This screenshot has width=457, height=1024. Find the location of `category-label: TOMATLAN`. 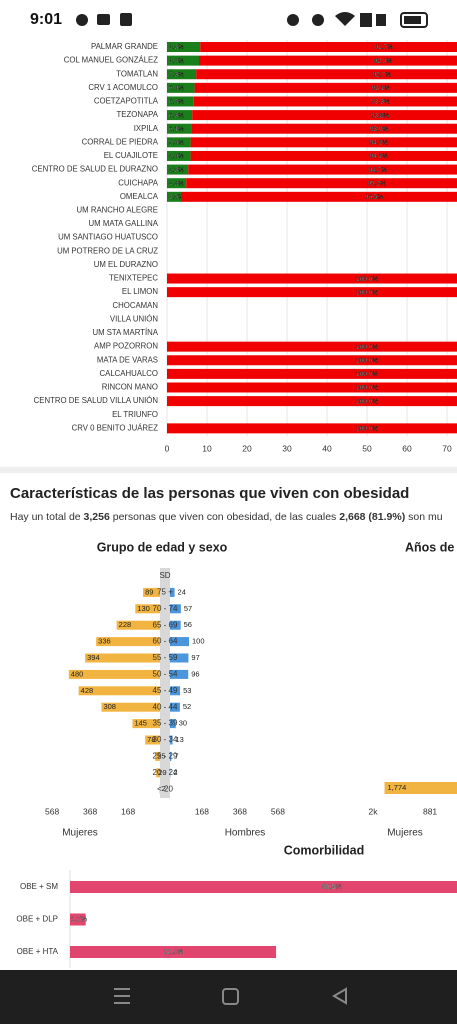

category-label: TOMATLAN is located at coordinates (137, 73).